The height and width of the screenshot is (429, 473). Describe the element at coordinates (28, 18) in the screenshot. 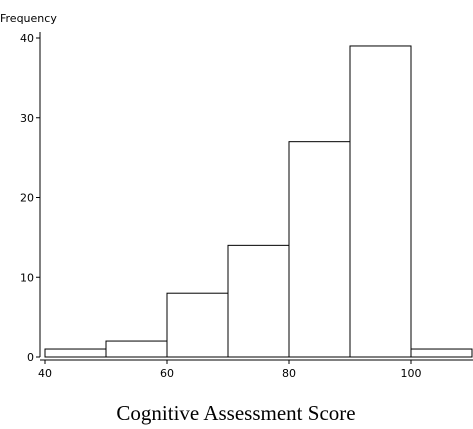

I see `y-axis-title: Frequency` at that location.